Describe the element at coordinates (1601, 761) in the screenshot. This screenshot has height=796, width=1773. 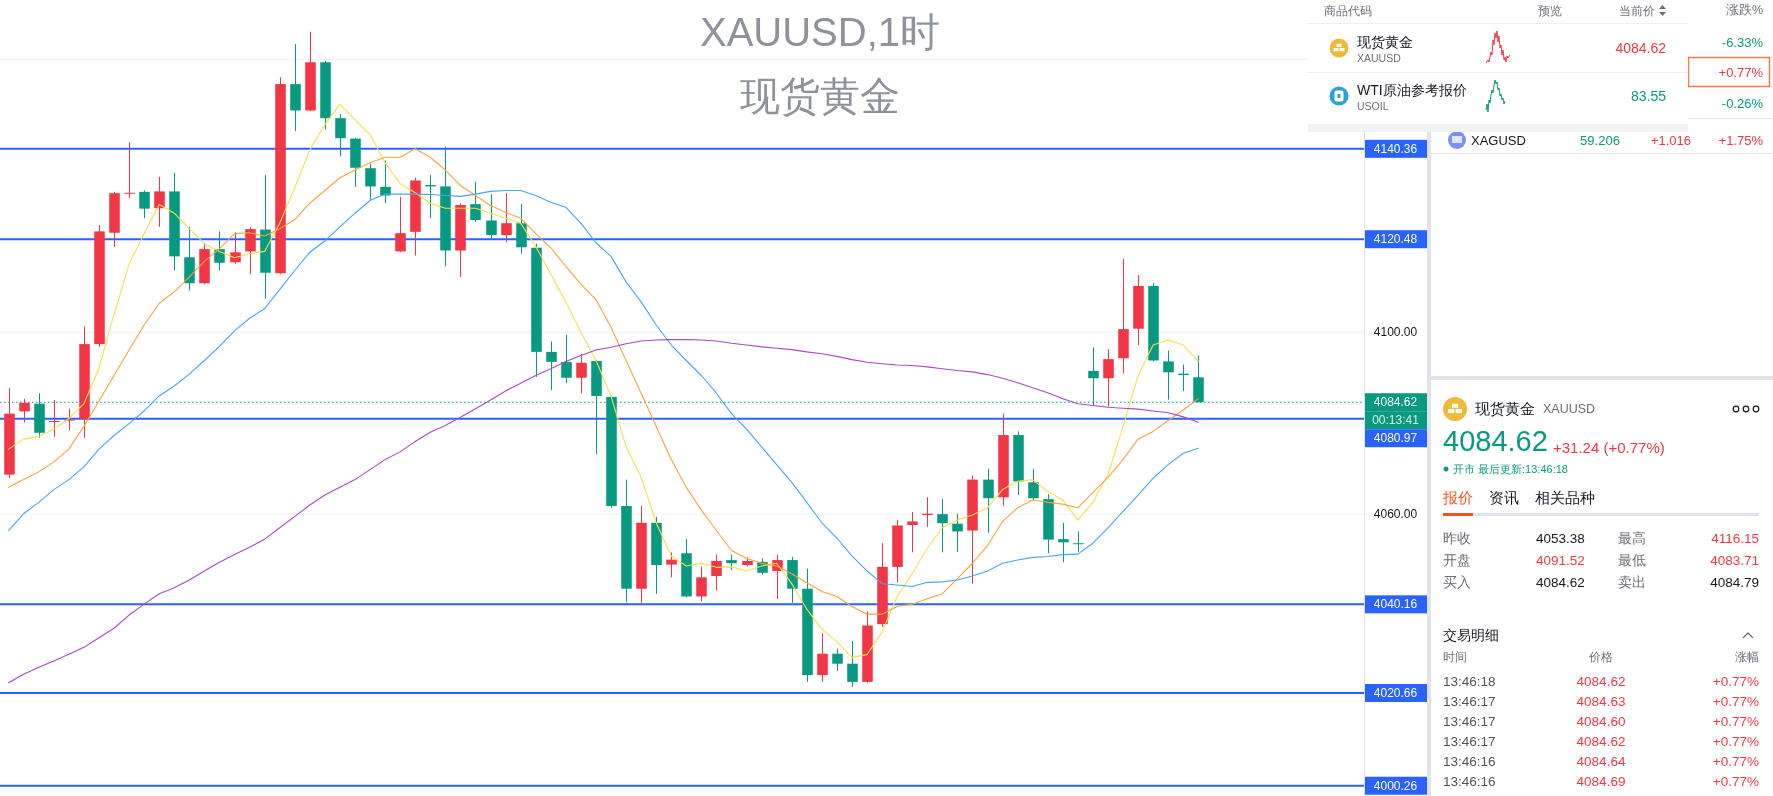
I see `text: 4084.64` at that location.